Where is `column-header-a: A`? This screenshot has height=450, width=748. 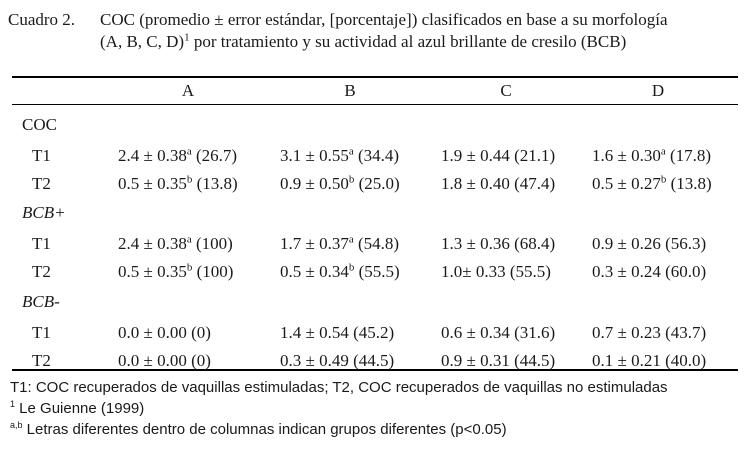
column-header-a: A is located at coordinates (188, 90).